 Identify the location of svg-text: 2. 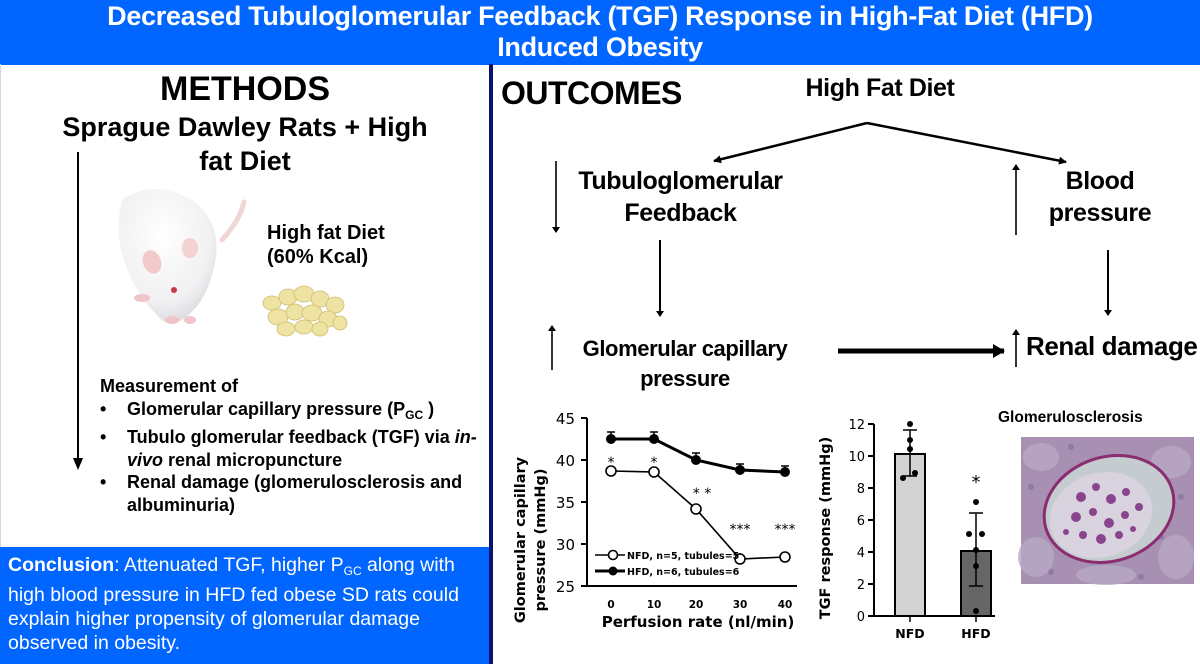
(861, 585).